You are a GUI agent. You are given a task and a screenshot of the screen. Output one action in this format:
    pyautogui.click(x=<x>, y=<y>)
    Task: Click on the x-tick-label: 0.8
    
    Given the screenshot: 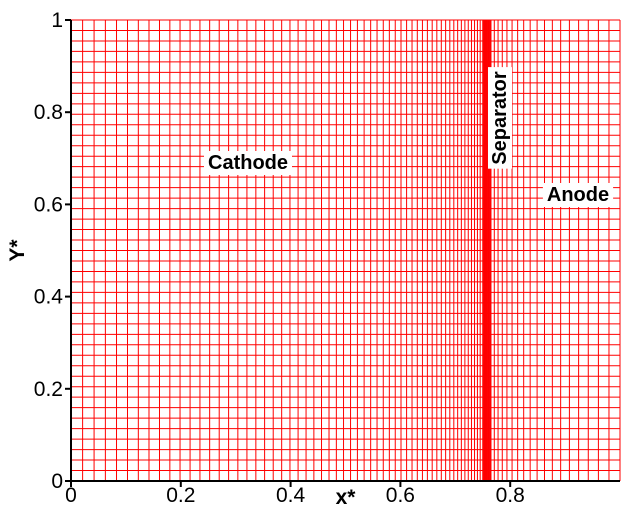 What is the action you would take?
    pyautogui.click(x=510, y=495)
    